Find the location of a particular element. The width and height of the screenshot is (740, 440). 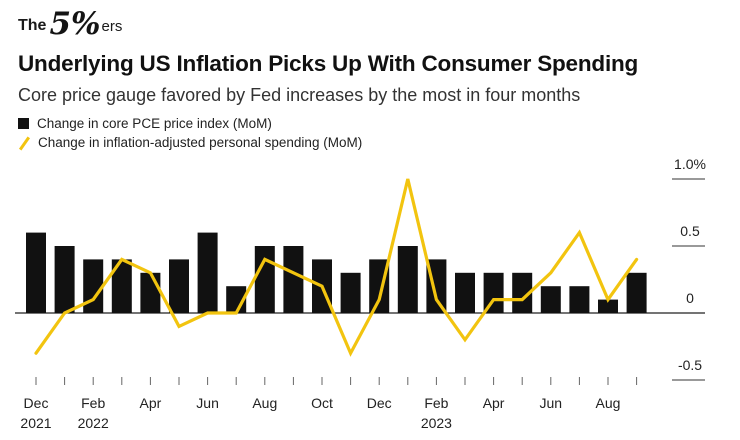

brand-suffix: ers is located at coordinates (112, 26).